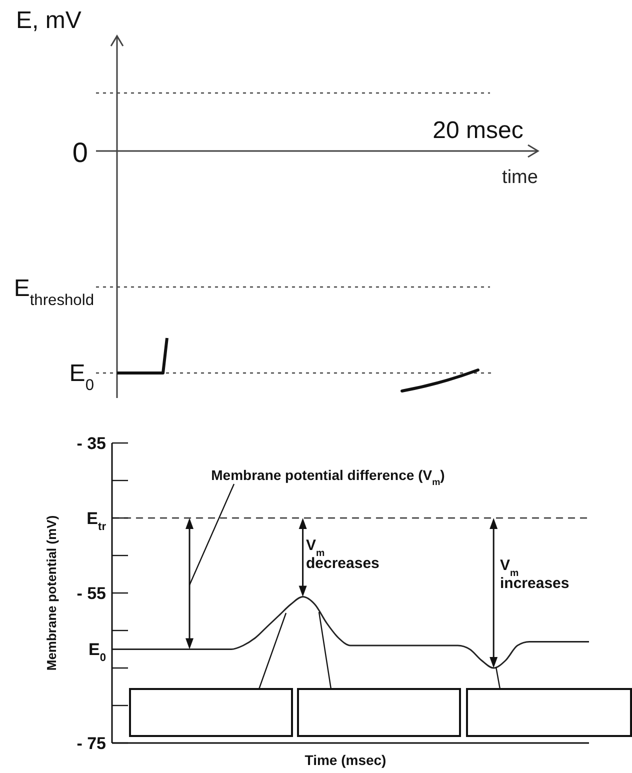 This screenshot has height=773, width=632. I want to click on annotation: V$_{m}$ increases, so click(535, 574).